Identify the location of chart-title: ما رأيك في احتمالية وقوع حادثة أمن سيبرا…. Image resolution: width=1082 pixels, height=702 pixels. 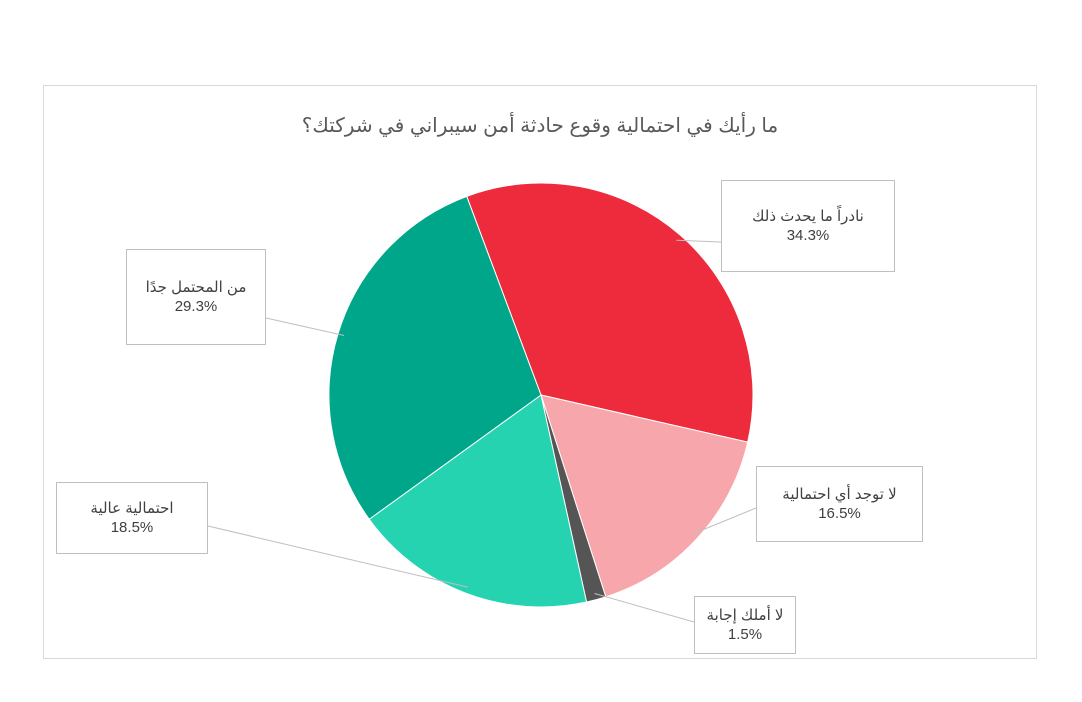
(540, 126).